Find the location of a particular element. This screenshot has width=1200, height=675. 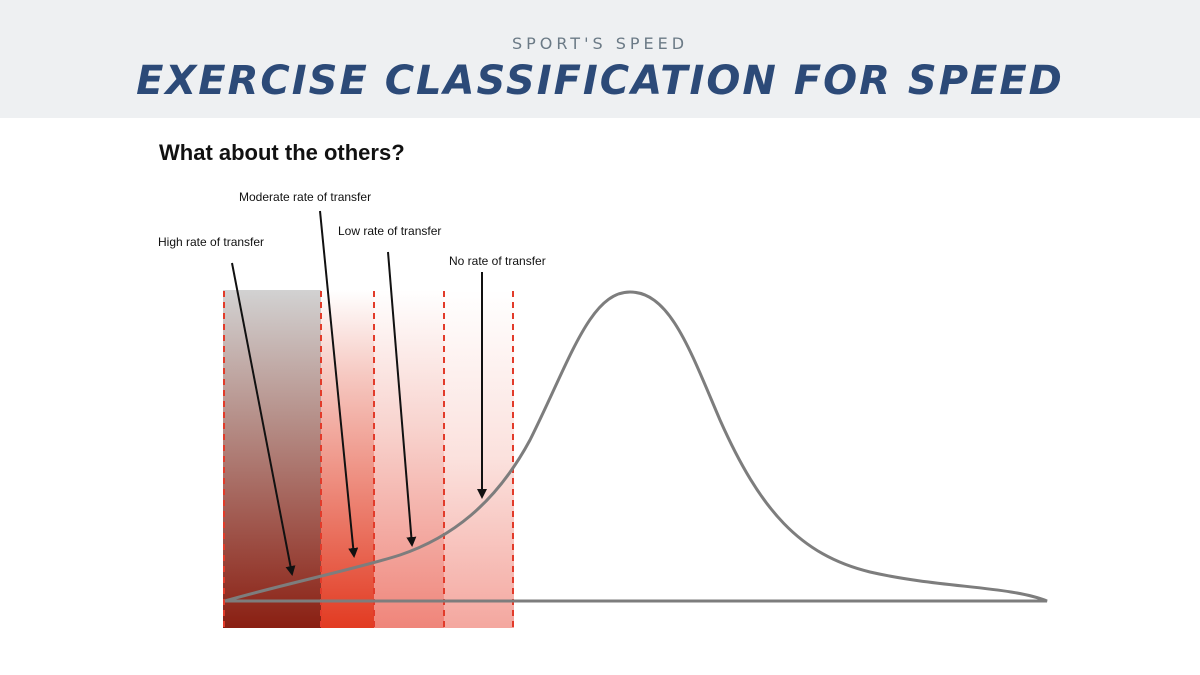

section-subtitle: What about the others? is located at coordinates (282, 152).